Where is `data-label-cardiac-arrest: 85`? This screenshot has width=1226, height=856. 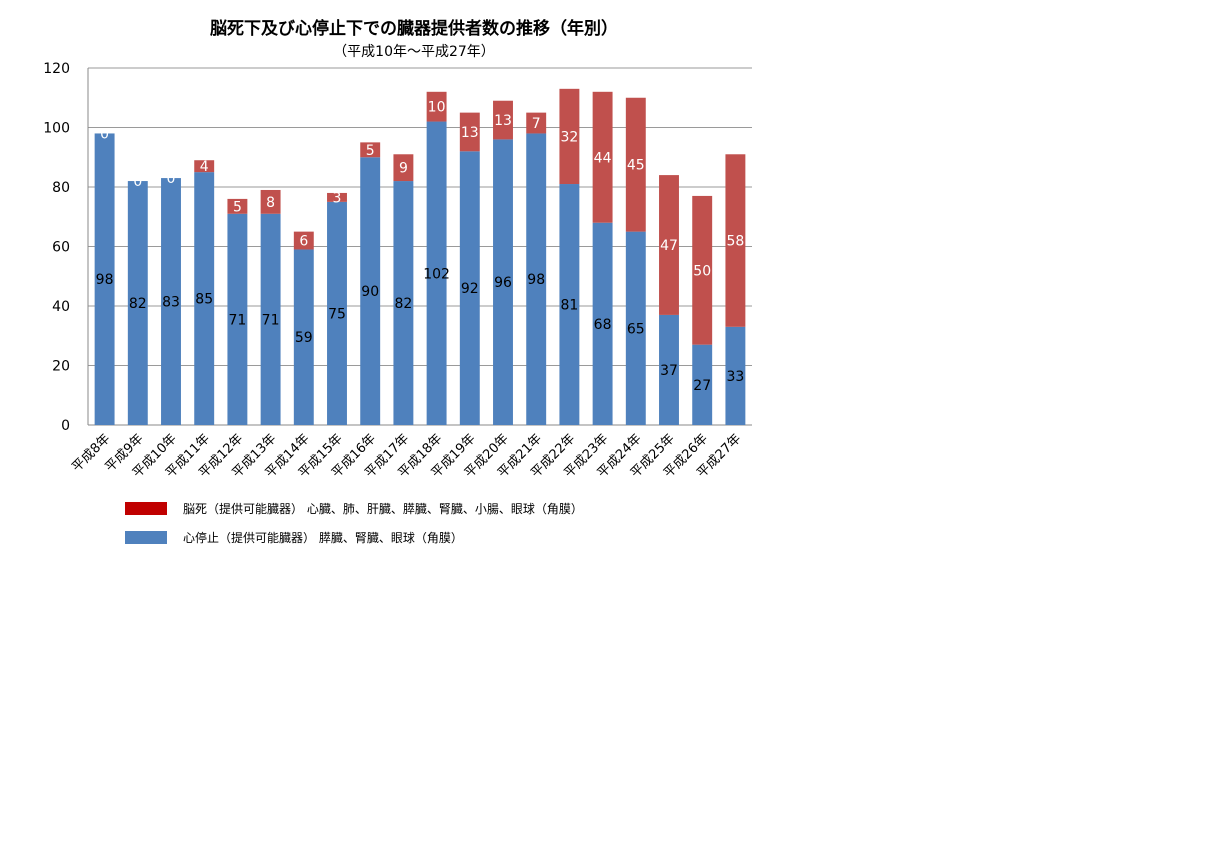 data-label-cardiac-arrest: 85 is located at coordinates (204, 300).